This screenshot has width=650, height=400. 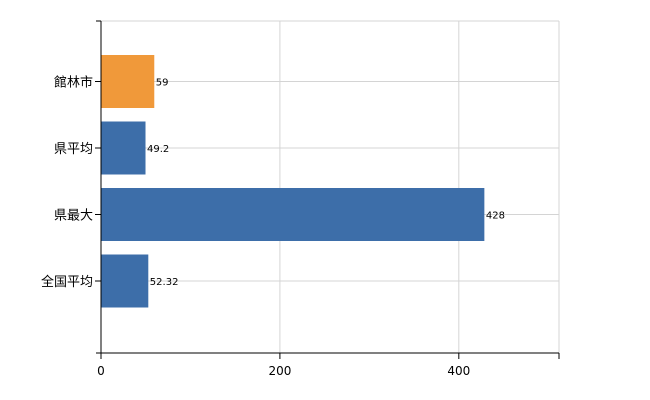 What do you see at coordinates (158, 149) in the screenshot?
I see `data-label: 49.2` at bounding box center [158, 149].